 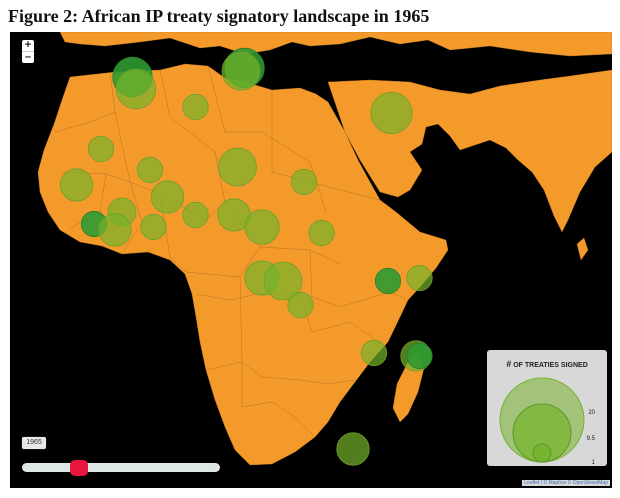 What do you see at coordinates (550, 365) in the screenshot?
I see `legend-title-text: OF TREATIES SIGNED` at bounding box center [550, 365].